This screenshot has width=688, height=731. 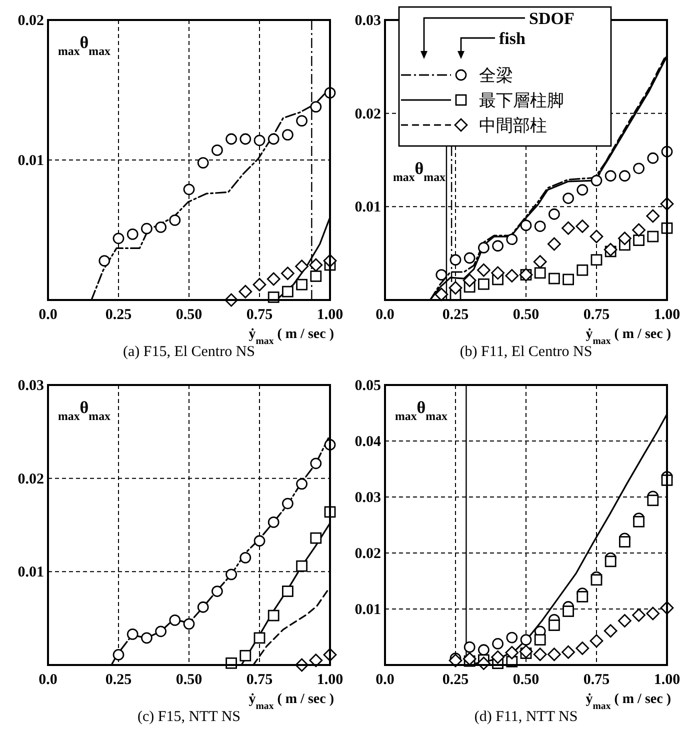 I want to click on text: (d) F11, NTT NS, so click(x=526, y=717).